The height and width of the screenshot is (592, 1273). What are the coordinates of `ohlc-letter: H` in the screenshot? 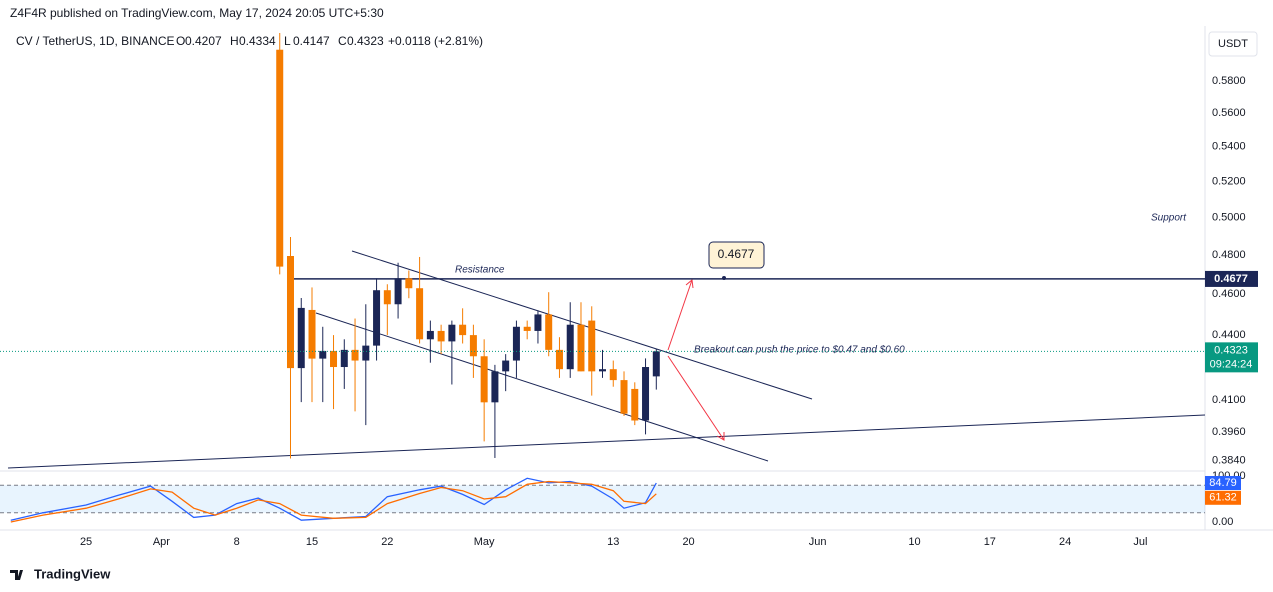 It's located at (234, 41).